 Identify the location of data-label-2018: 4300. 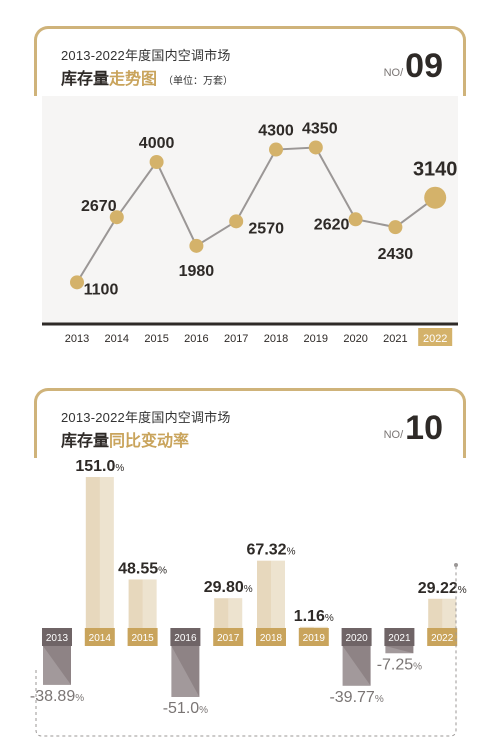
(276, 131).